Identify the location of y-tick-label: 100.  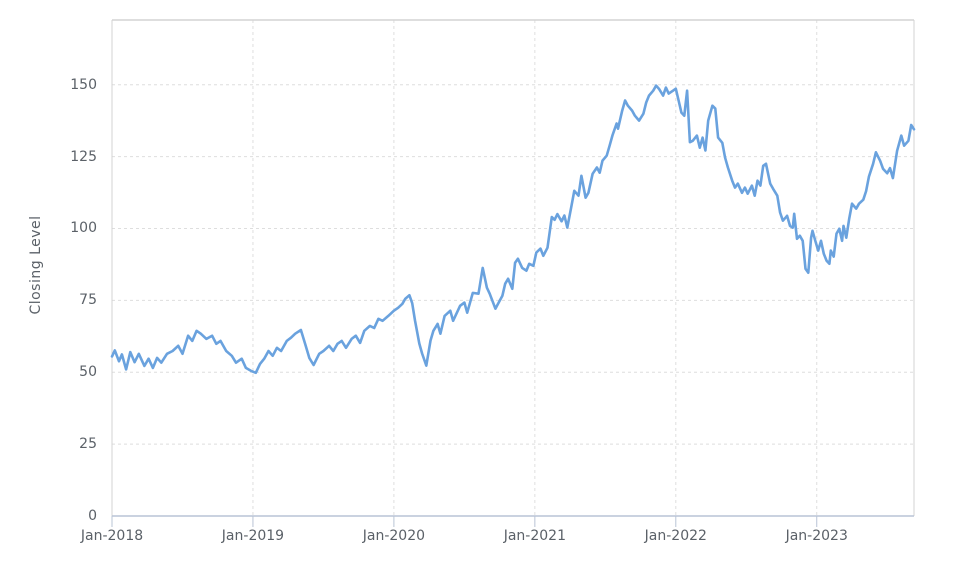
(83, 228).